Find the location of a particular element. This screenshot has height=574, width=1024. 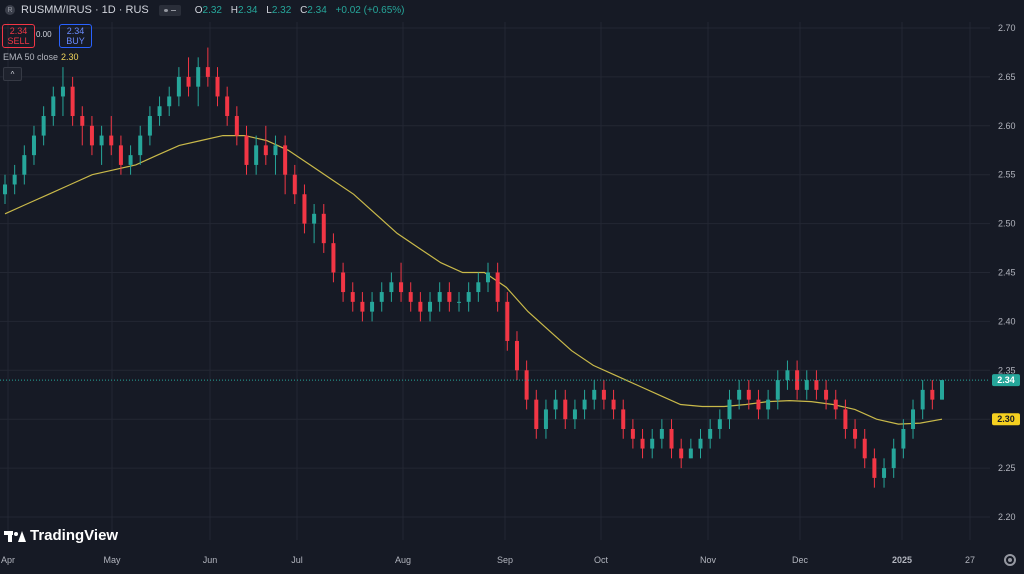

x-tick-label: Sep is located at coordinates (505, 560).